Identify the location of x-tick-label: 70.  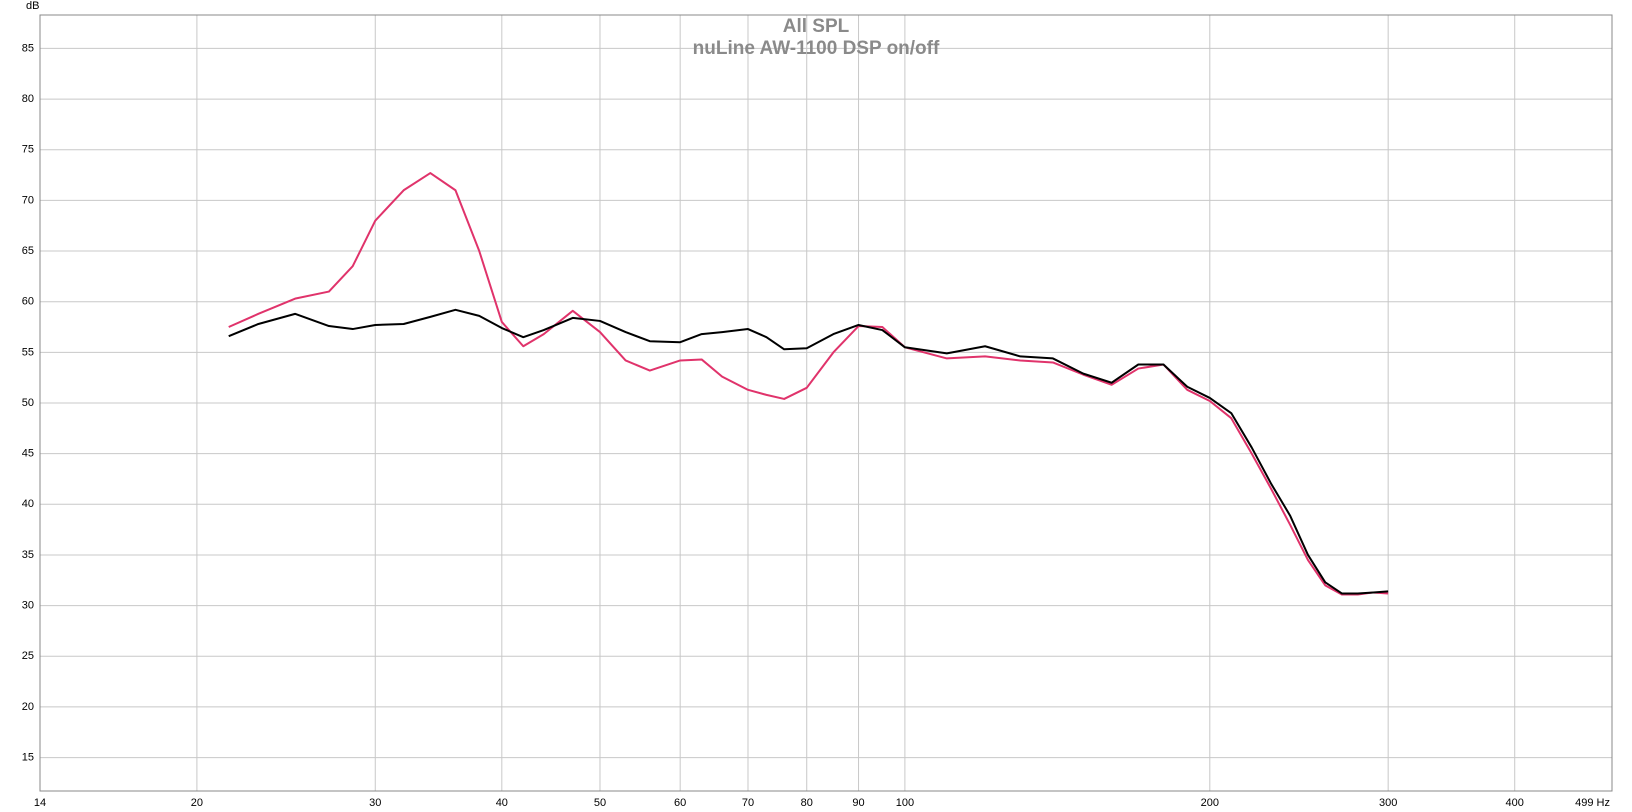
(748, 803).